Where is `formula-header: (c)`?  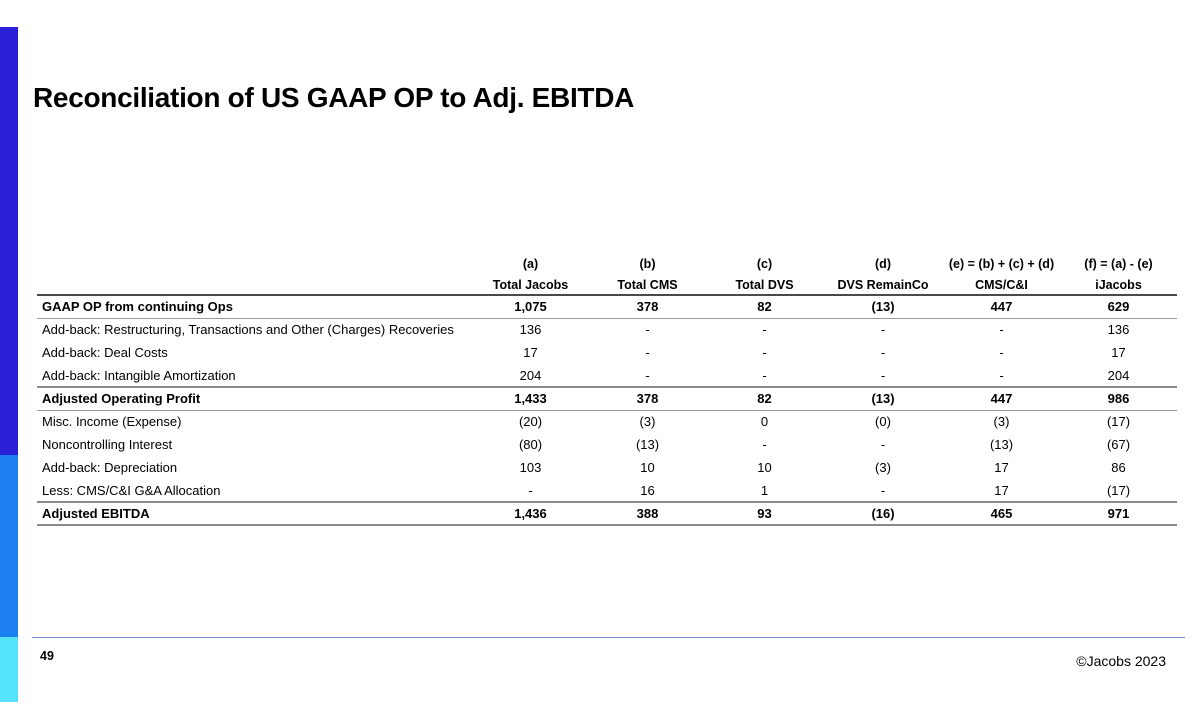
formula-header: (c) is located at coordinates (764, 263).